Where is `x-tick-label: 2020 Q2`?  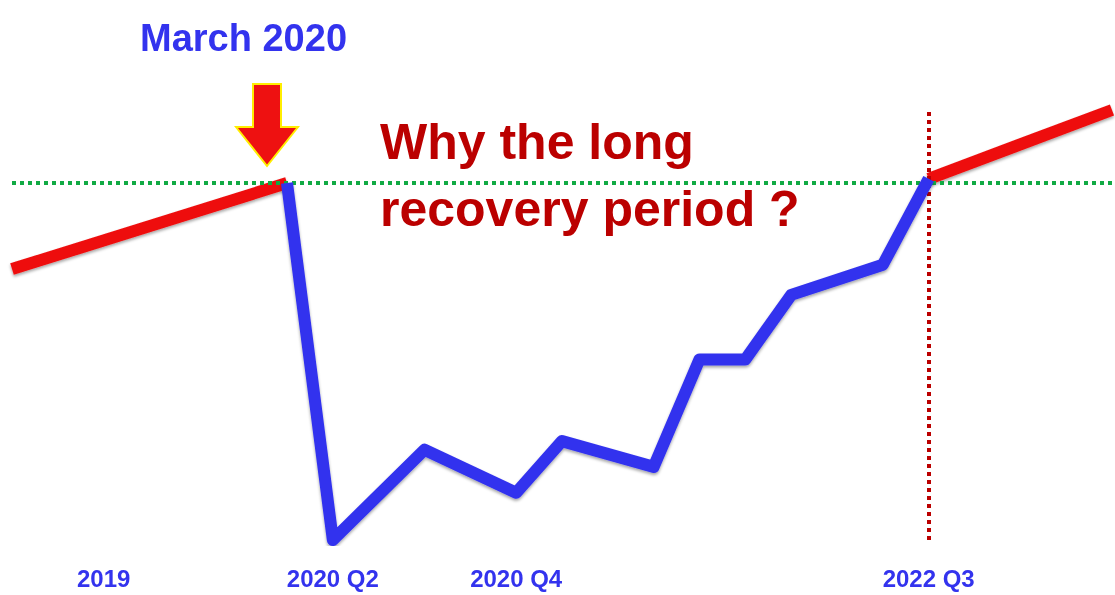
x-tick-label: 2020 Q2 is located at coordinates (332, 578).